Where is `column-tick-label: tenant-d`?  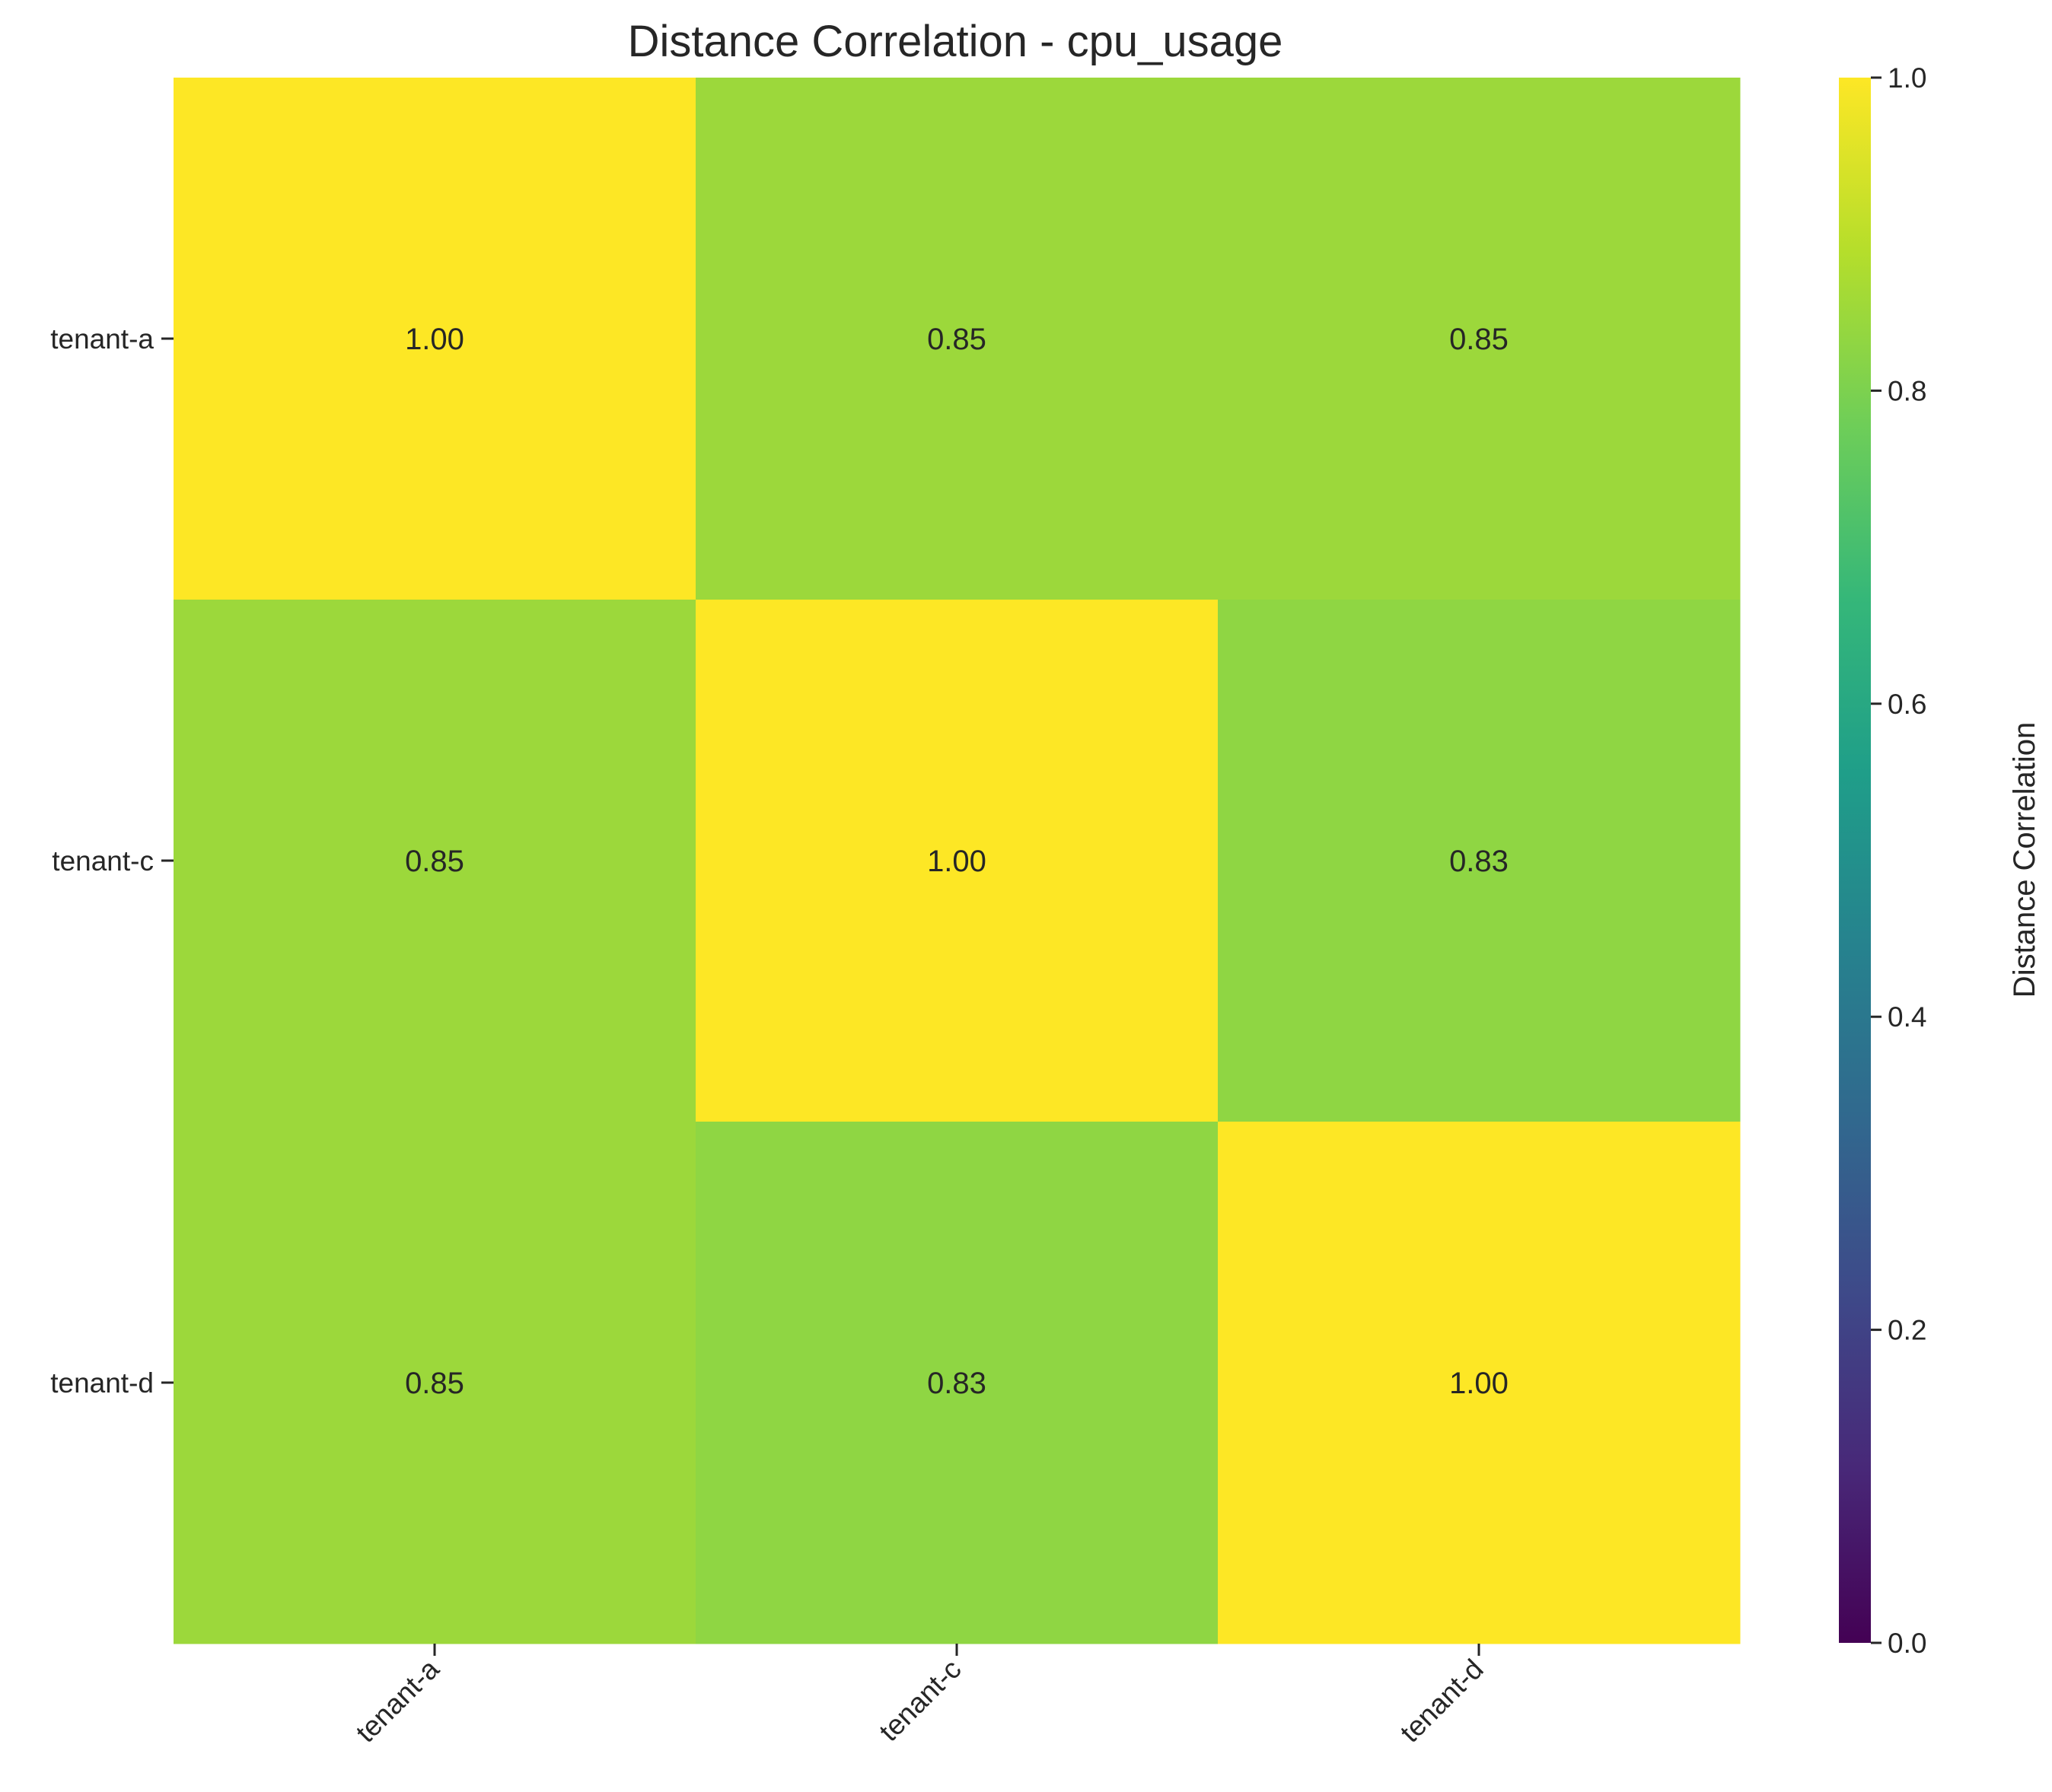
column-tick-label: tenant-d is located at coordinates (1442, 1702).